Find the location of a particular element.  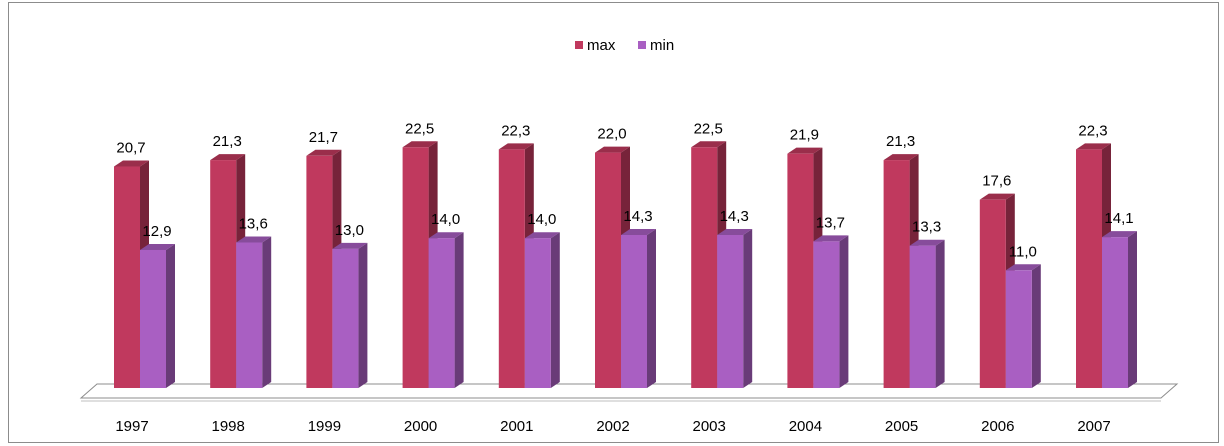

bar-min-2005 is located at coordinates (927, 313).